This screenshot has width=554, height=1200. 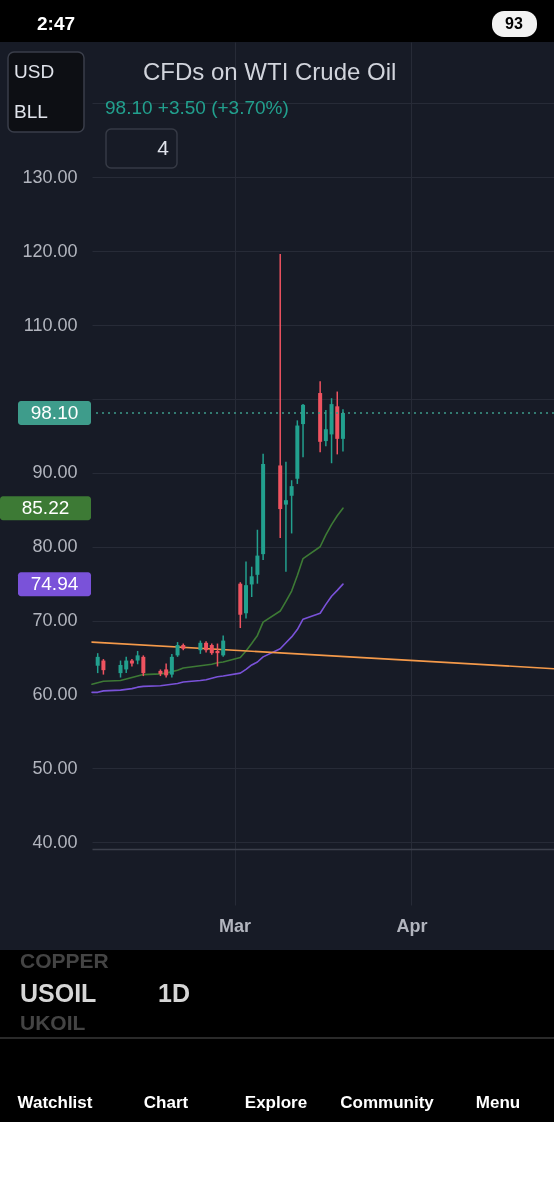 What do you see at coordinates (498, 1102) in the screenshot?
I see `text: Menu` at bounding box center [498, 1102].